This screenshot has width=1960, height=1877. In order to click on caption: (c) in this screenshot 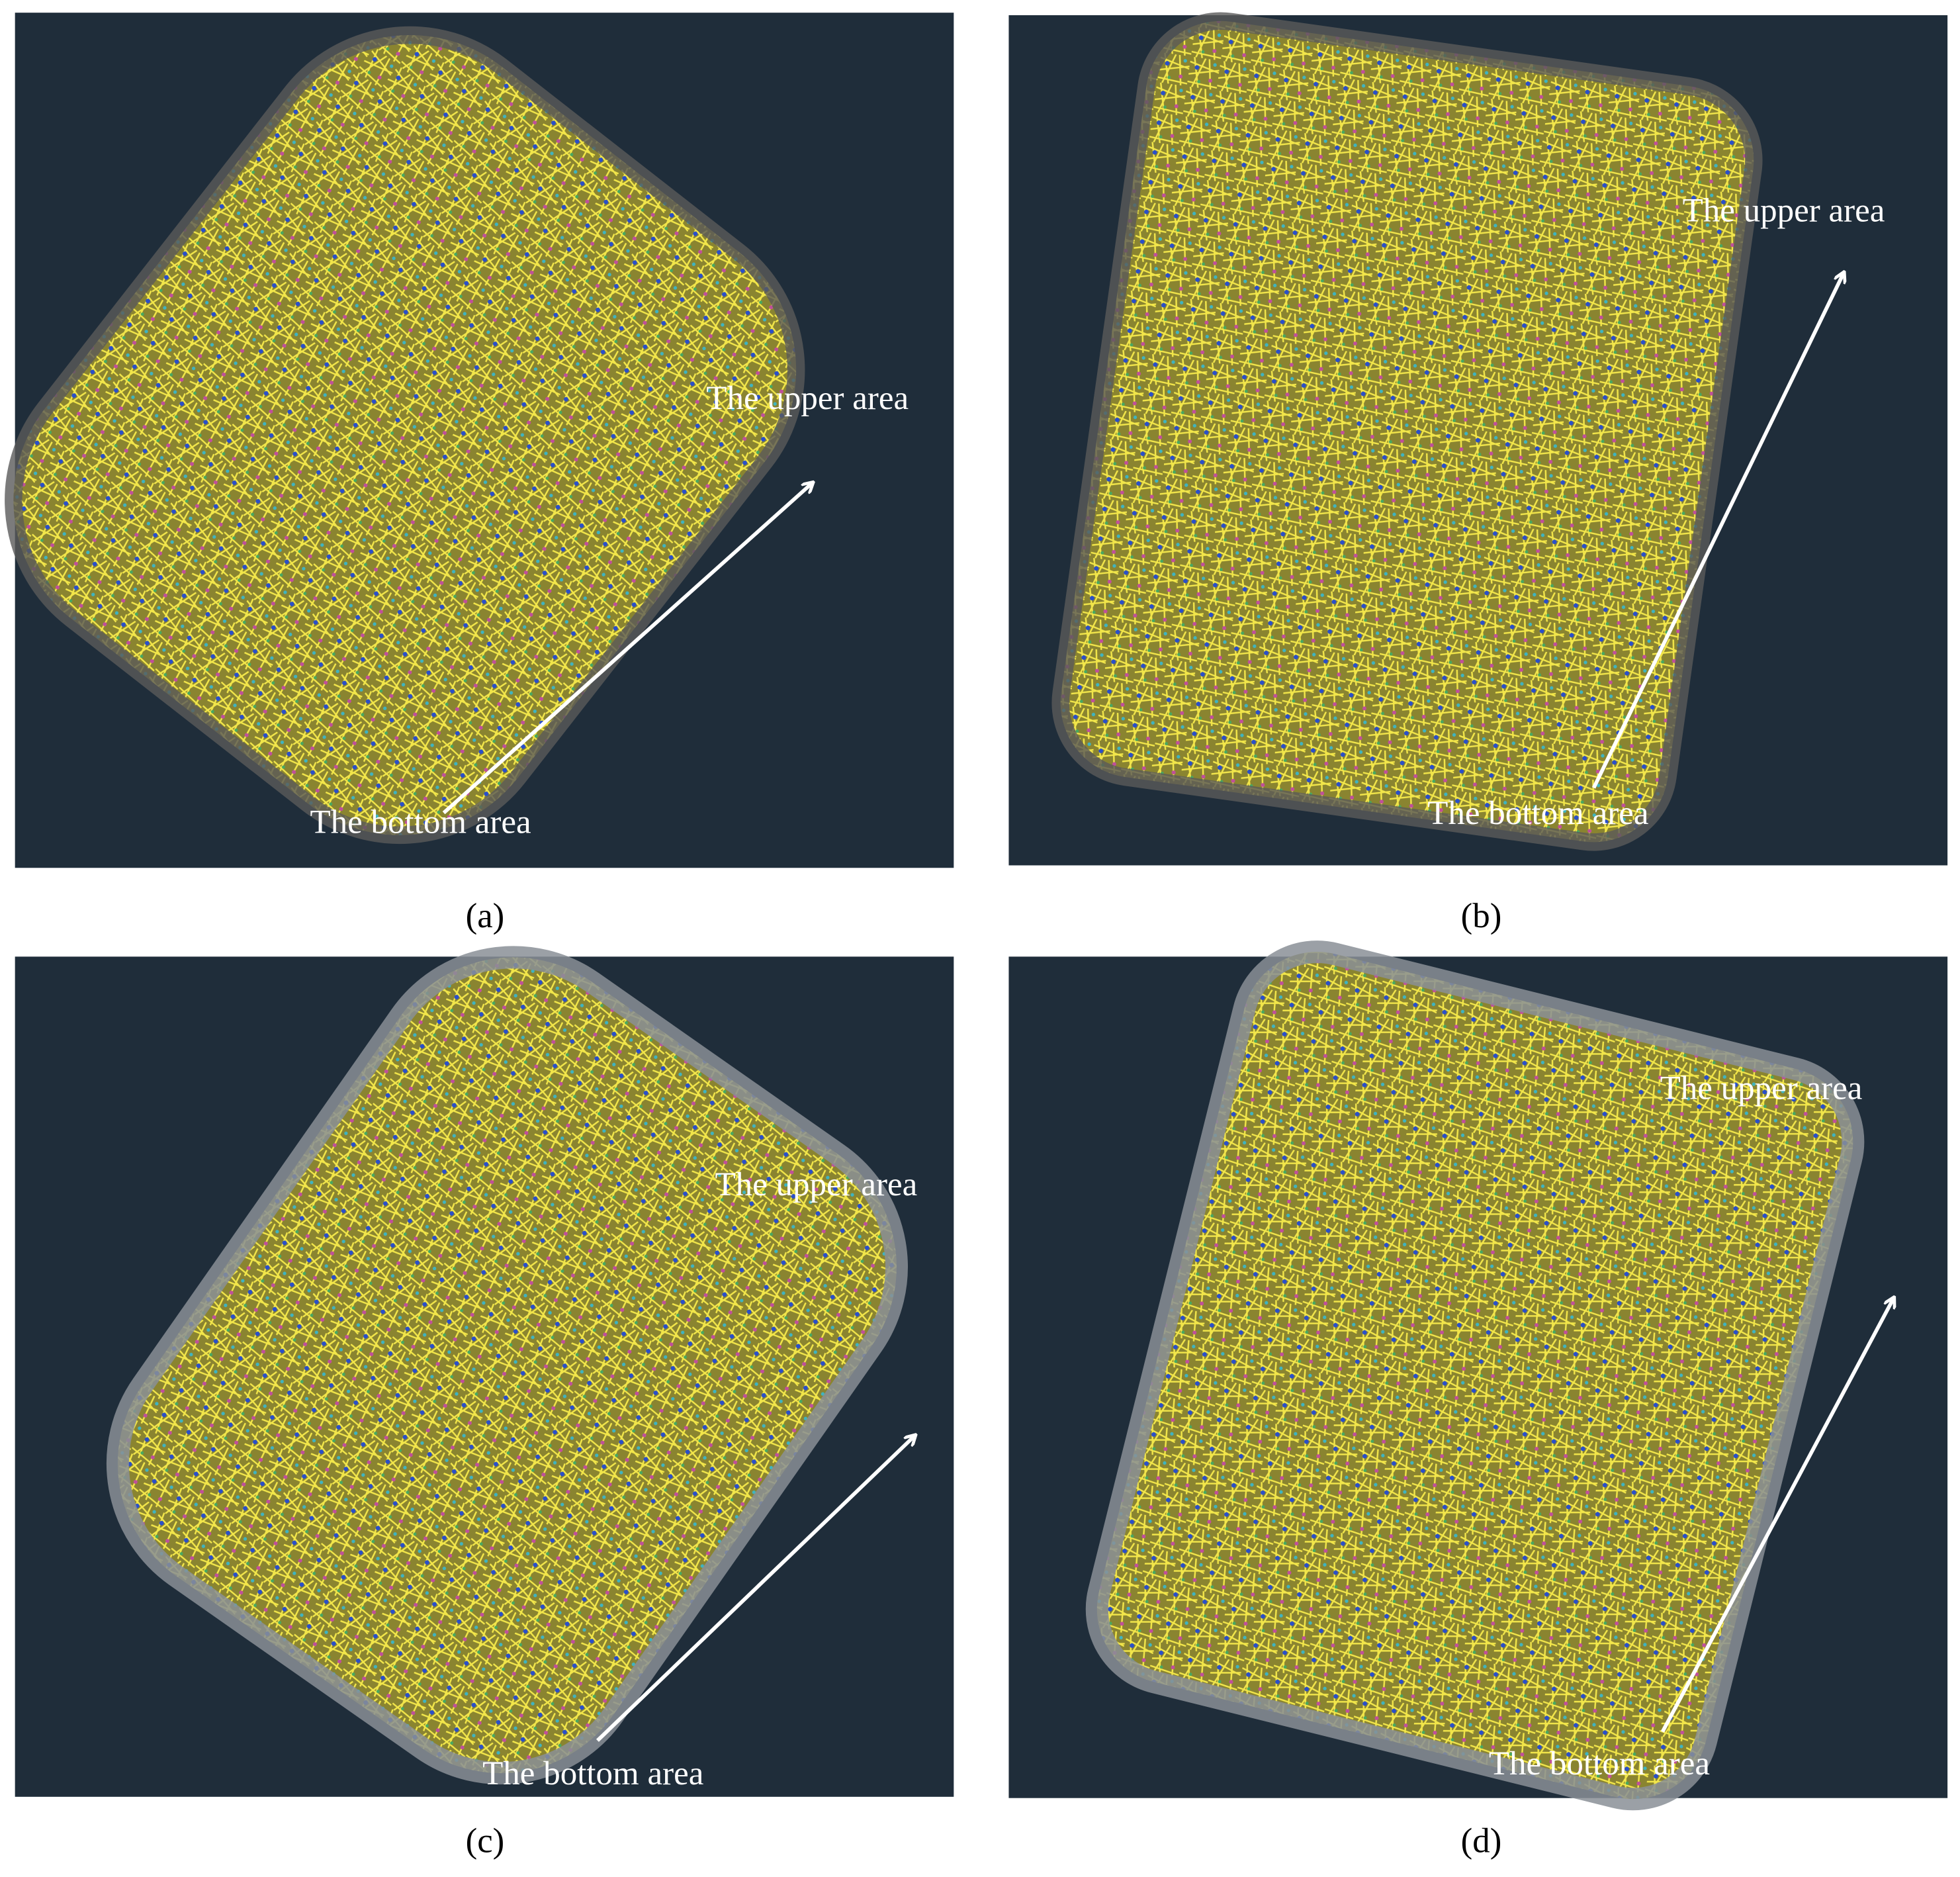, I will do `click(485, 1841)`.